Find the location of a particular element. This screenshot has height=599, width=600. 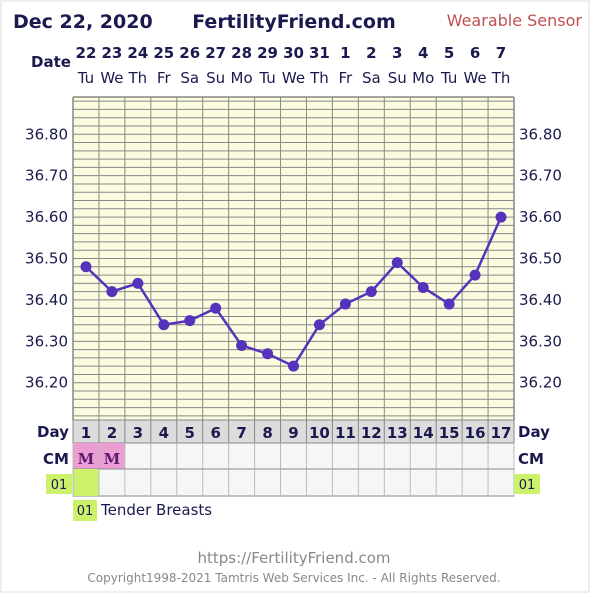

date-label: 29 is located at coordinates (267, 53).